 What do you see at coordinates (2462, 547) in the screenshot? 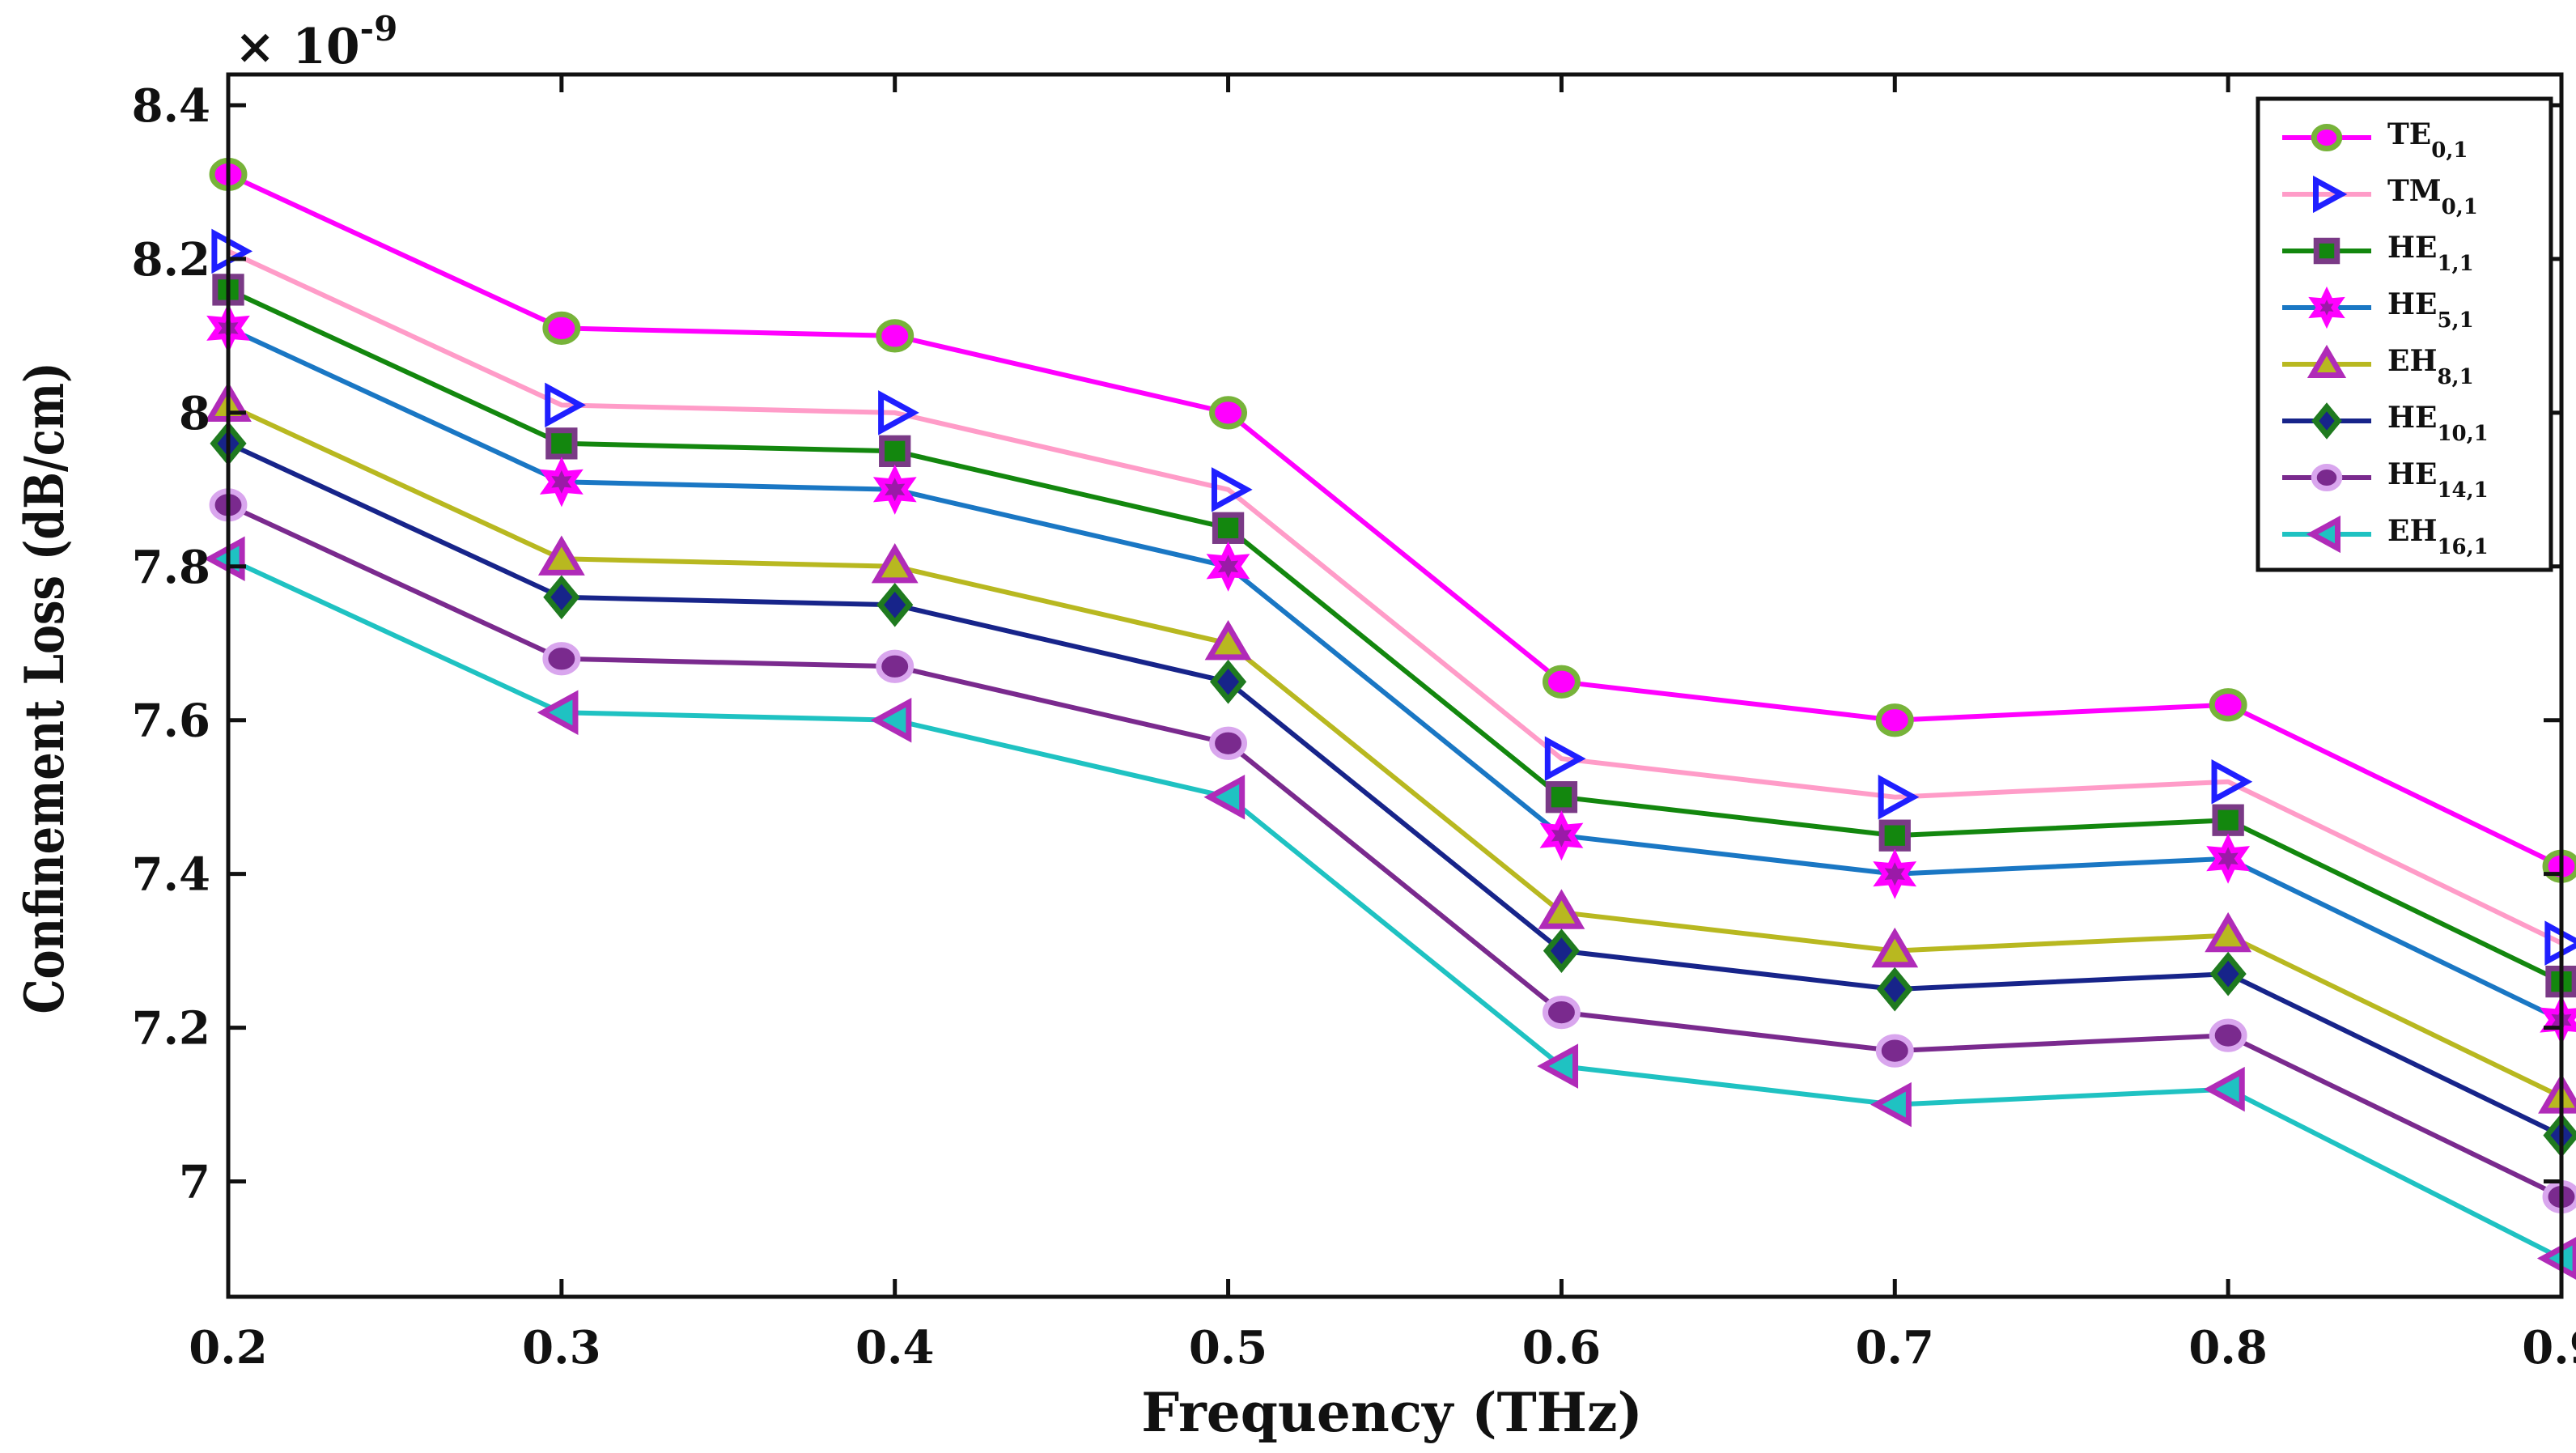
I see `legend-label-subscript: 16,1` at bounding box center [2462, 547].